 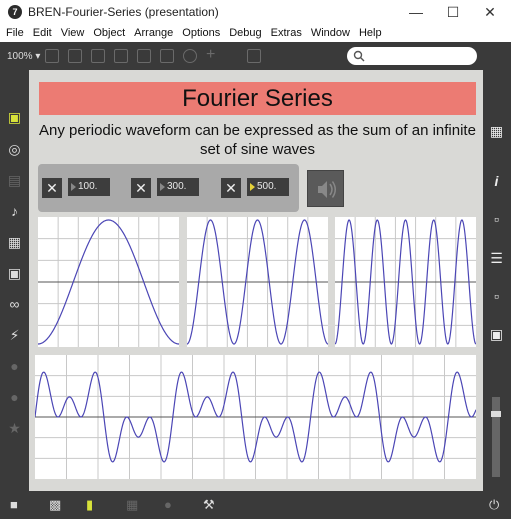 What do you see at coordinates (14, 273) in the screenshot?
I see `image-icon: ▣` at bounding box center [14, 273].